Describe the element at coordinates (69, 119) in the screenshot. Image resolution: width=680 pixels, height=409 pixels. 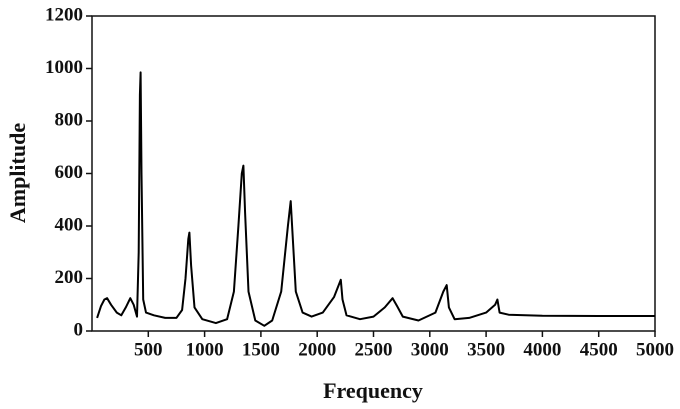
I see `y-tick-label: 800` at that location.